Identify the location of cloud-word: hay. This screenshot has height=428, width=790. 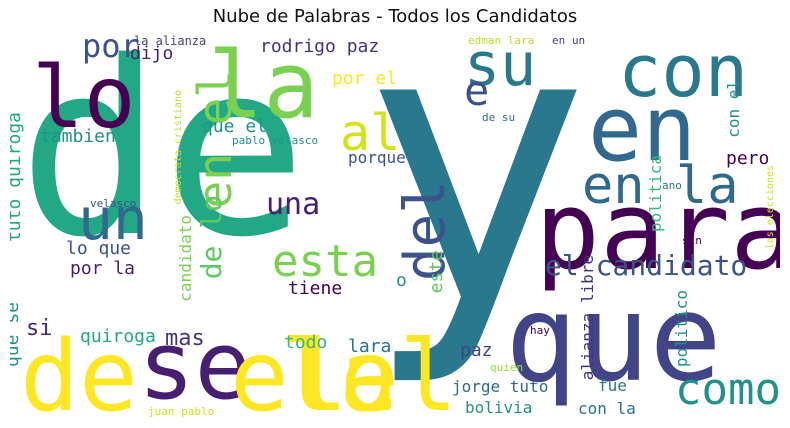
(540, 330).